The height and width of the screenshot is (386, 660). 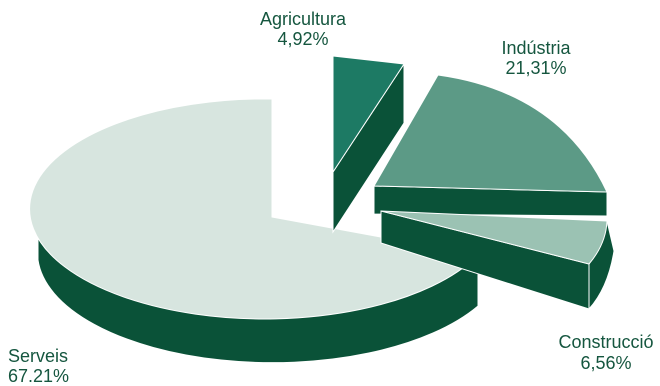 I want to click on label-construccio-name: Construcció, so click(x=605, y=342).